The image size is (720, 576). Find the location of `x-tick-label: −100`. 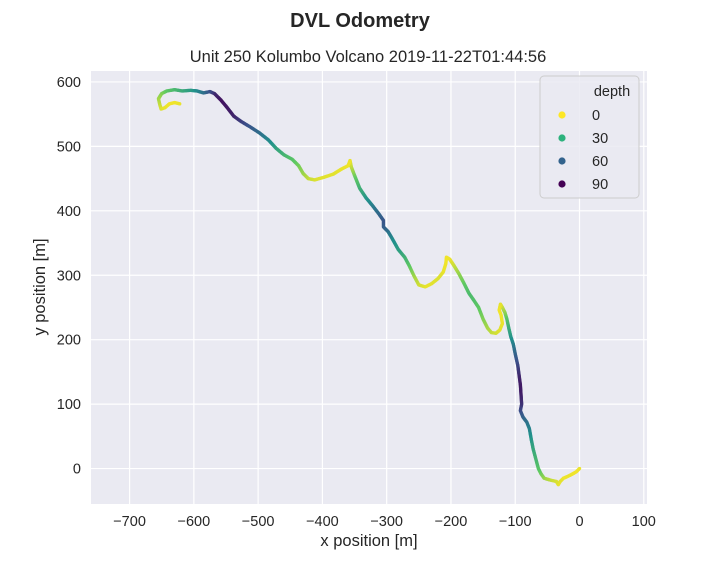

x-tick-label: −100 is located at coordinates (515, 522).